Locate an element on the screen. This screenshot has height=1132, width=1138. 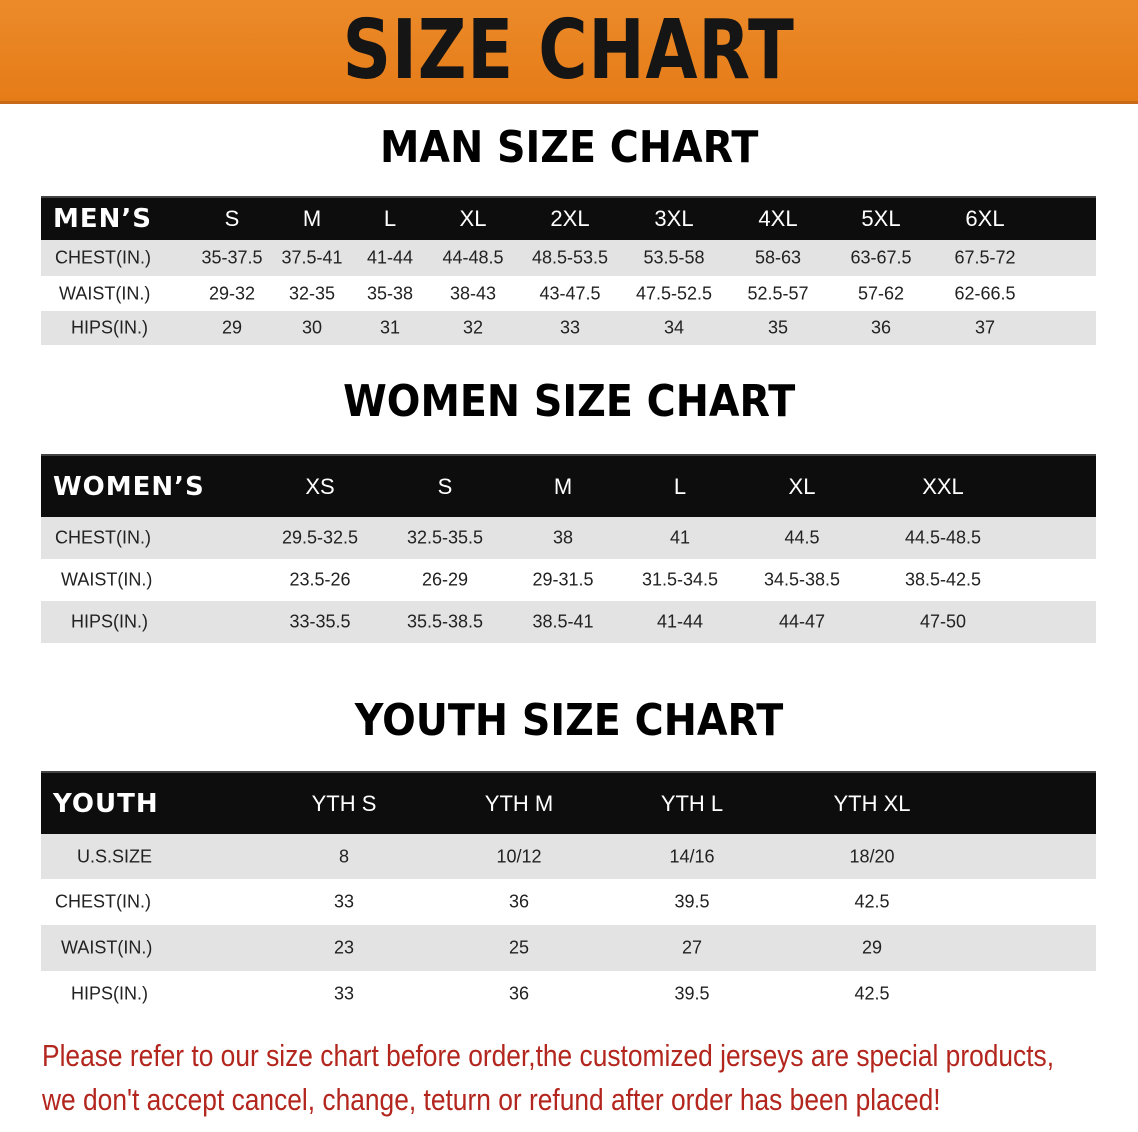
size-value: 47-50 is located at coordinates (943, 621).